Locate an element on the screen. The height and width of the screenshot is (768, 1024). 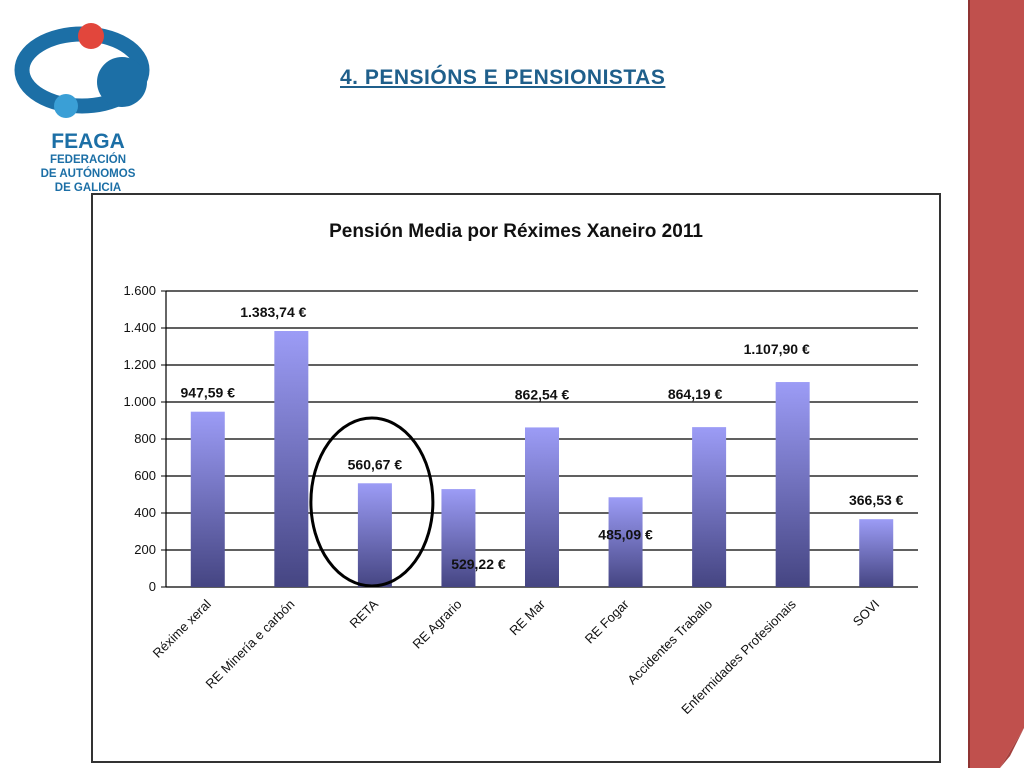
y-tick-label: 1.400 is located at coordinates (139, 327).